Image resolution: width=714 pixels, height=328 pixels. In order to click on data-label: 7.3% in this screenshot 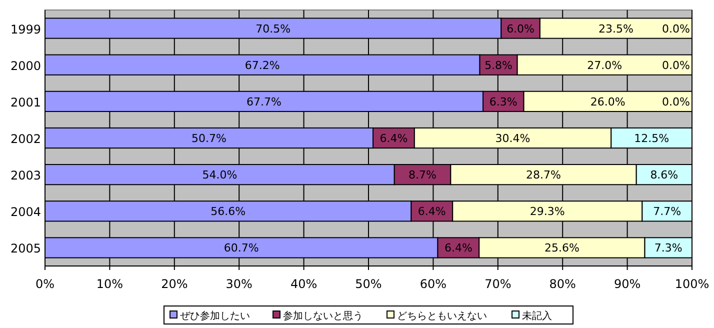, I will do `click(668, 248)`.